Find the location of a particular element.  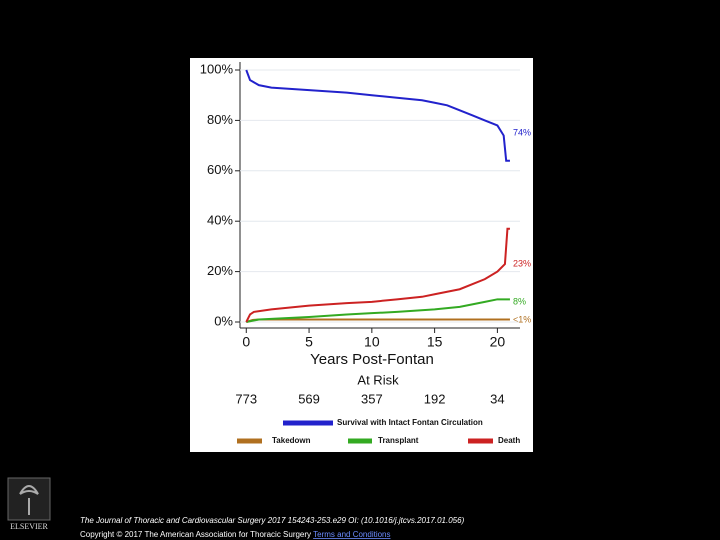

at-risk-count: 34 is located at coordinates (497, 398).